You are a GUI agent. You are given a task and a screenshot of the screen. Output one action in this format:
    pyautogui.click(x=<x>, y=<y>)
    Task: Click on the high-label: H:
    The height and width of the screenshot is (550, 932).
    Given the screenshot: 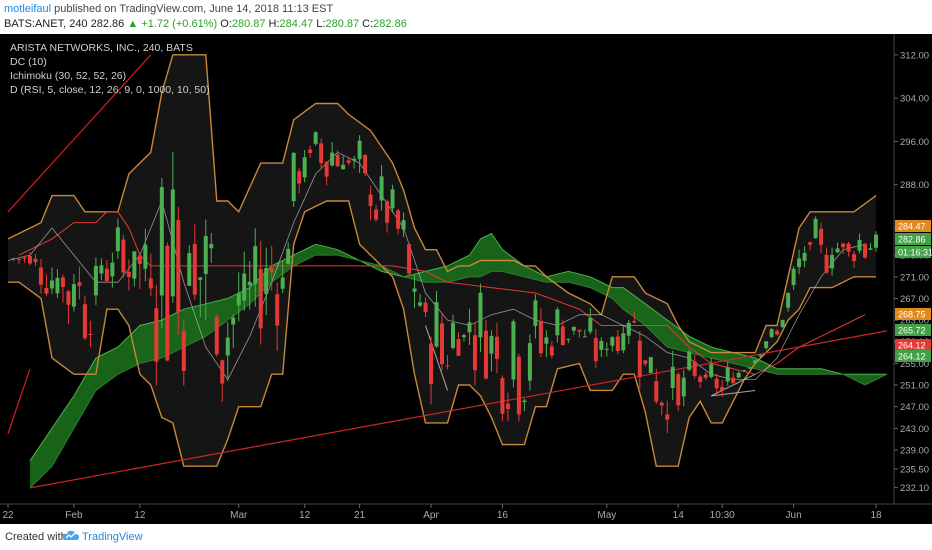 What is the action you would take?
    pyautogui.click(x=274, y=24)
    